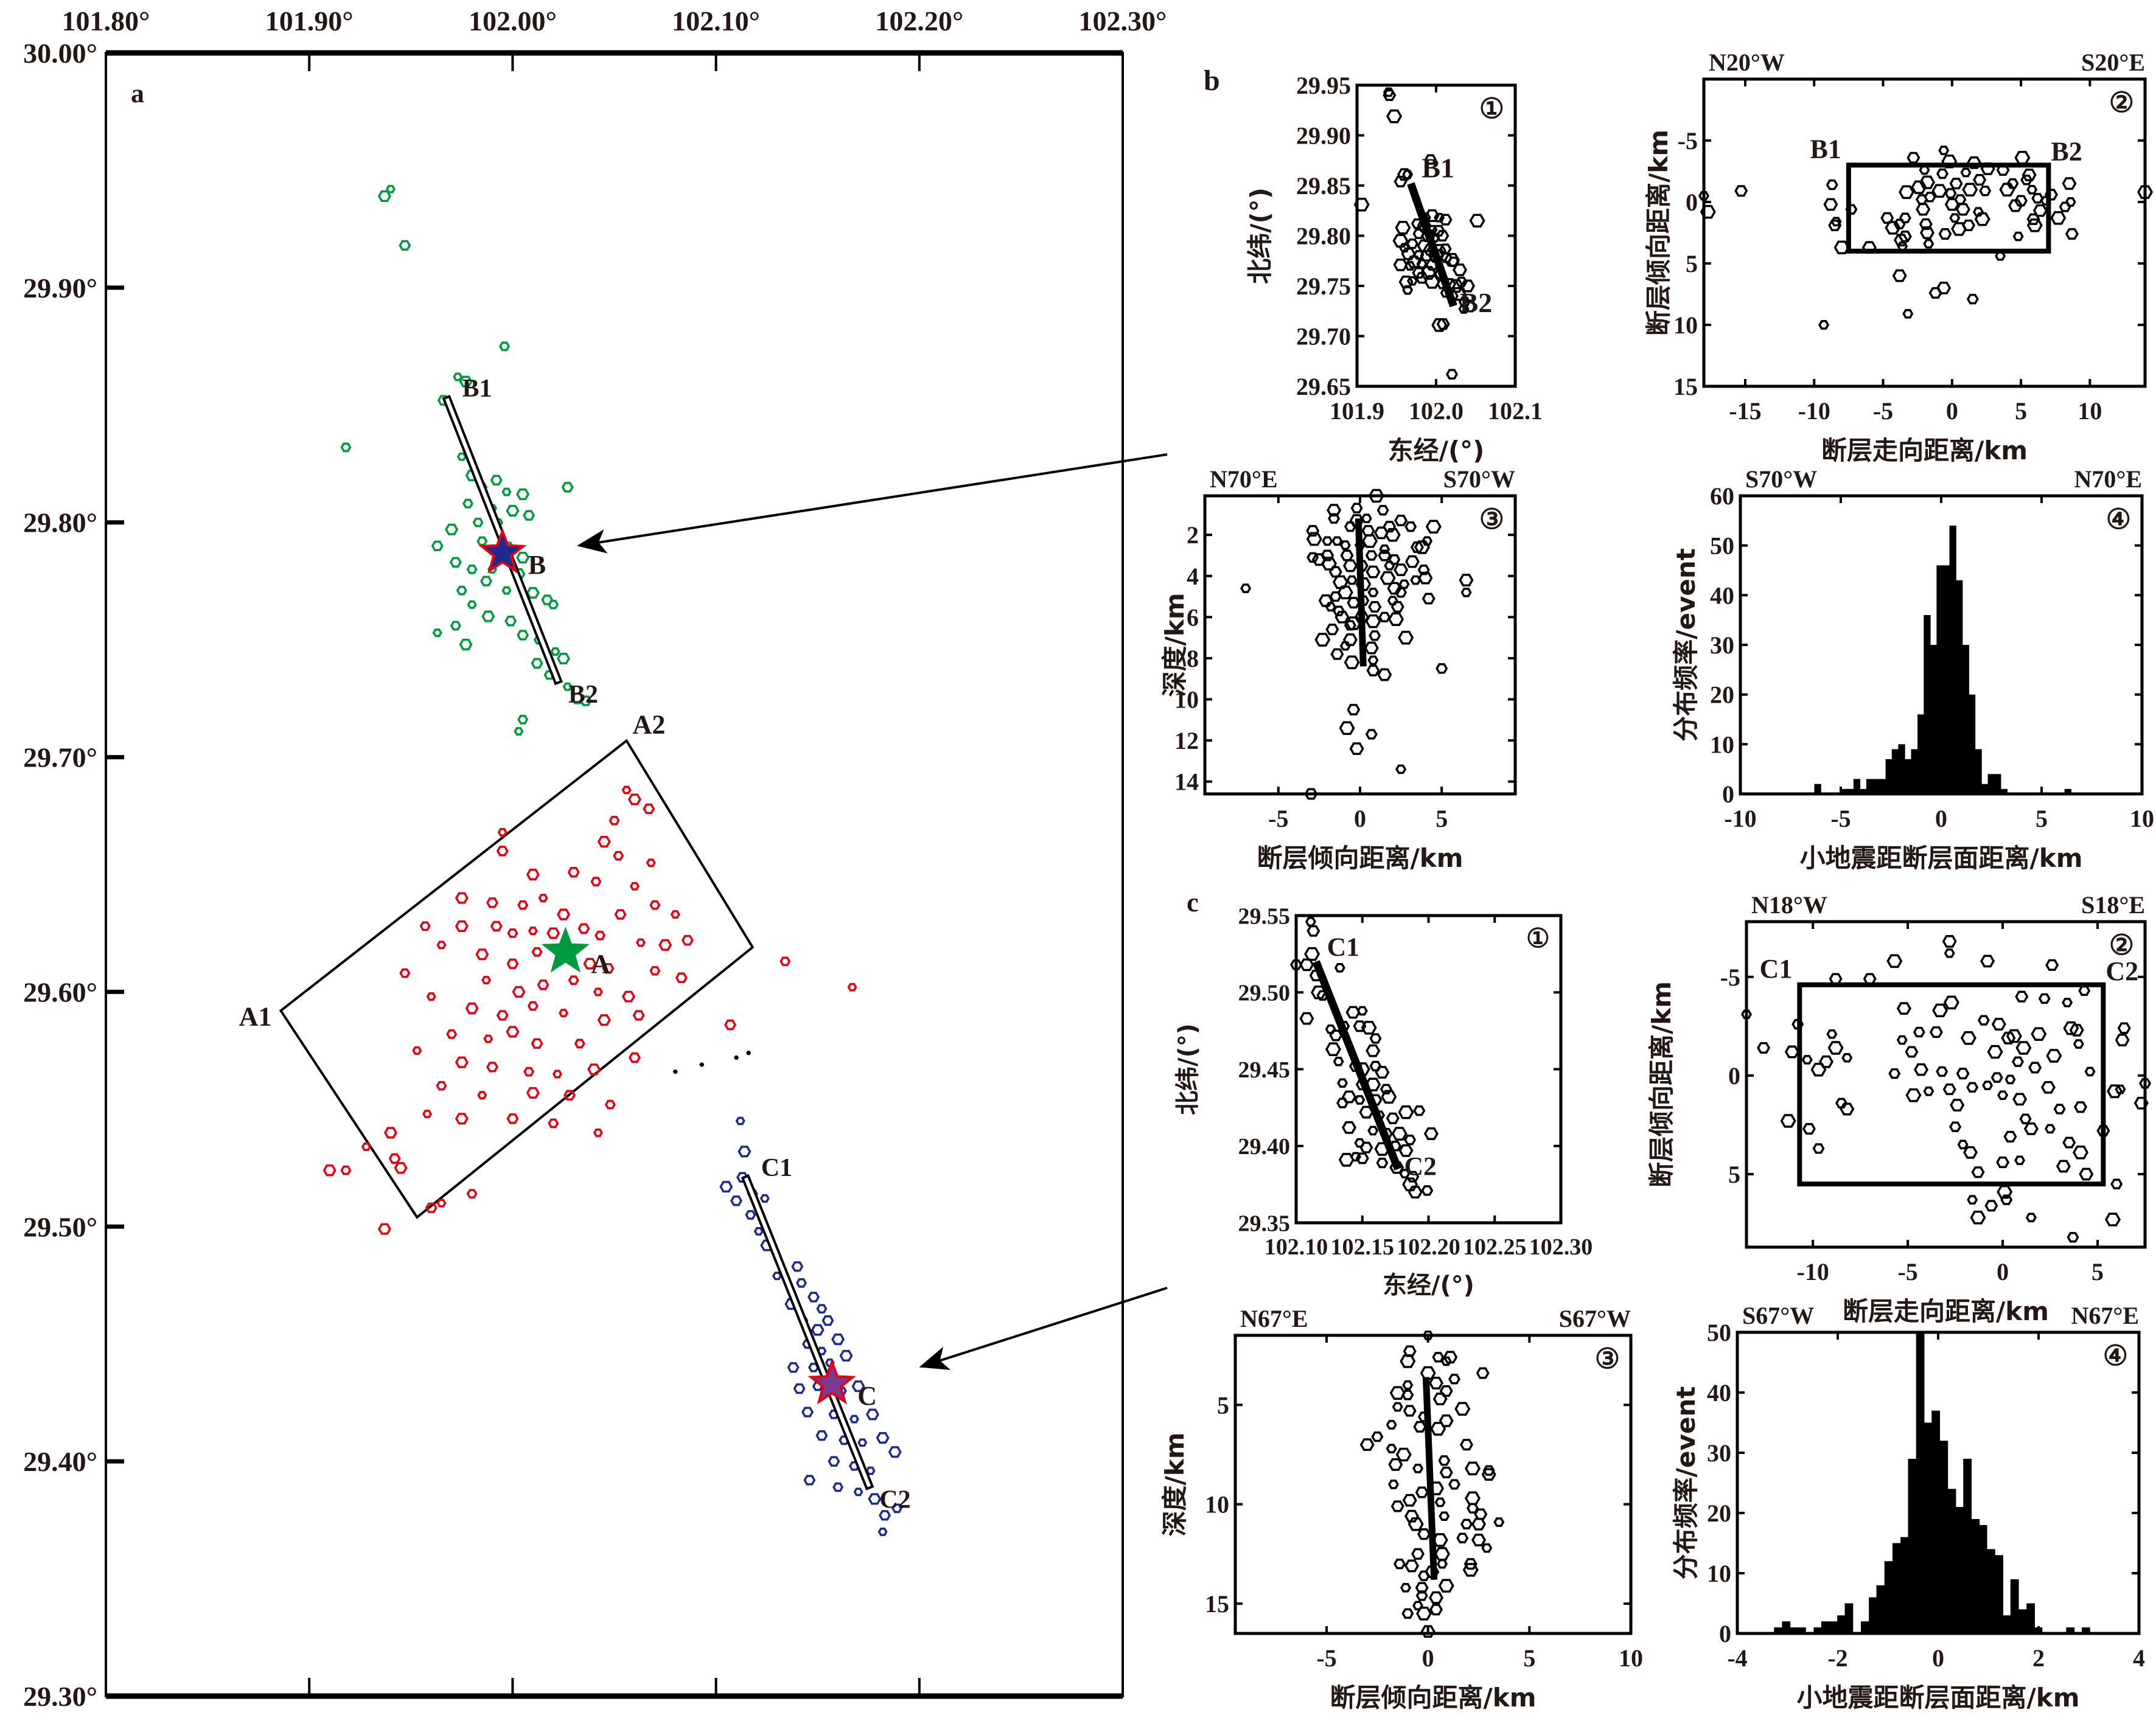  What do you see at coordinates (60, 522) in the screenshot?
I see `latitude-label: 29.80°` at bounding box center [60, 522].